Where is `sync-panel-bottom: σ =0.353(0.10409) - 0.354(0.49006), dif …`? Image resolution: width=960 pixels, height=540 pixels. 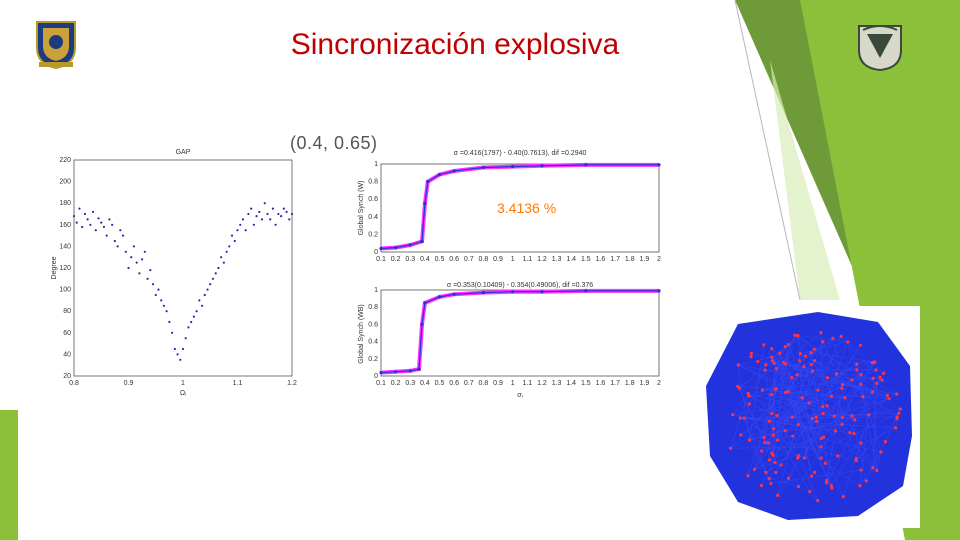 sync-panel-bottom: σ =0.353(0.10409) - 0.354(0.49006), dif … is located at coordinates (509, 340).